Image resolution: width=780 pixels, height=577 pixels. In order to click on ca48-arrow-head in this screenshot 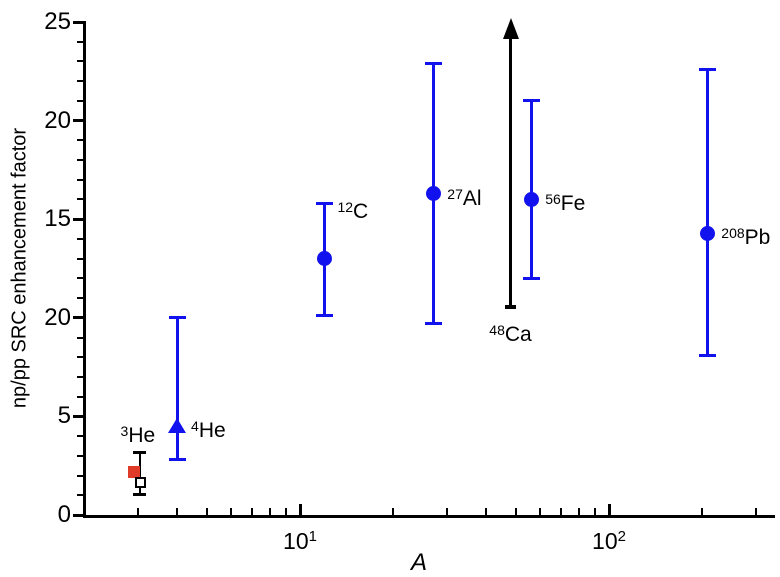, I will do `click(510, 29)`.